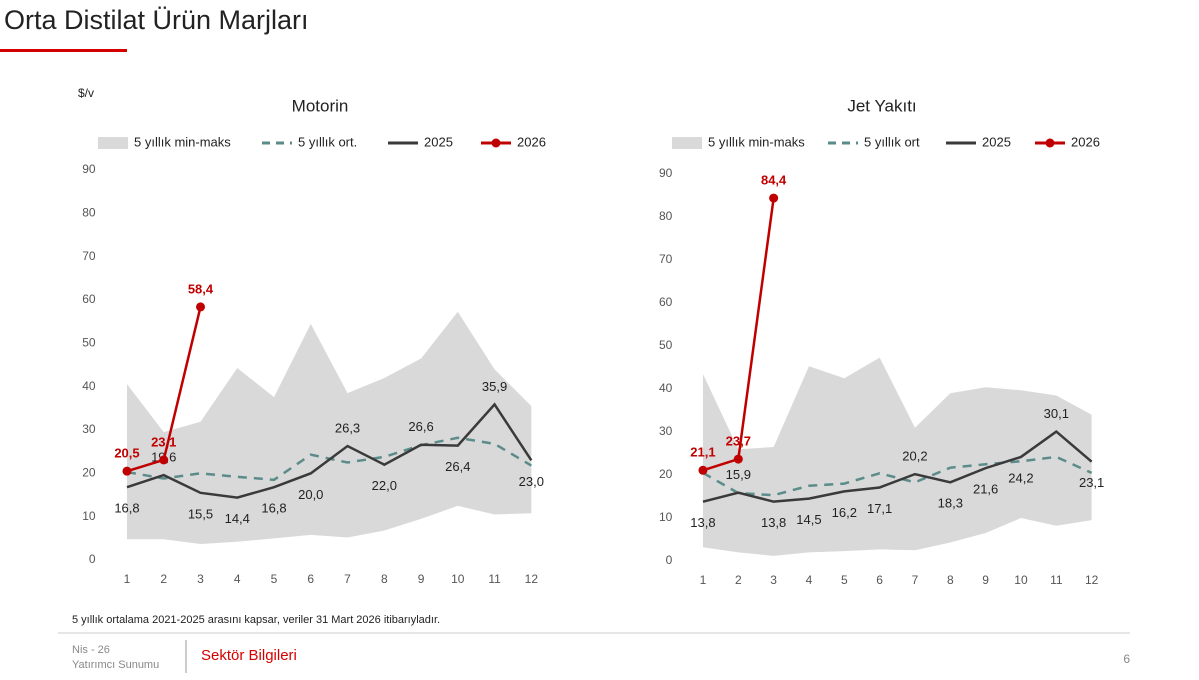 This screenshot has width=1199, height=680. What do you see at coordinates (200, 513) in the screenshot?
I see `data-label: 15,5` at bounding box center [200, 513].